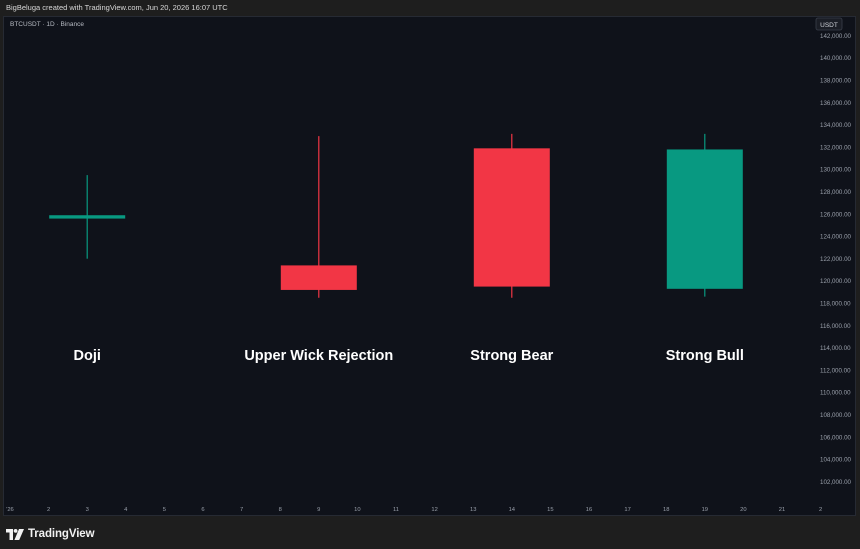 The height and width of the screenshot is (549, 860). What do you see at coordinates (836, 460) in the screenshot?
I see `y-tick-label: 104,000.00` at bounding box center [836, 460].